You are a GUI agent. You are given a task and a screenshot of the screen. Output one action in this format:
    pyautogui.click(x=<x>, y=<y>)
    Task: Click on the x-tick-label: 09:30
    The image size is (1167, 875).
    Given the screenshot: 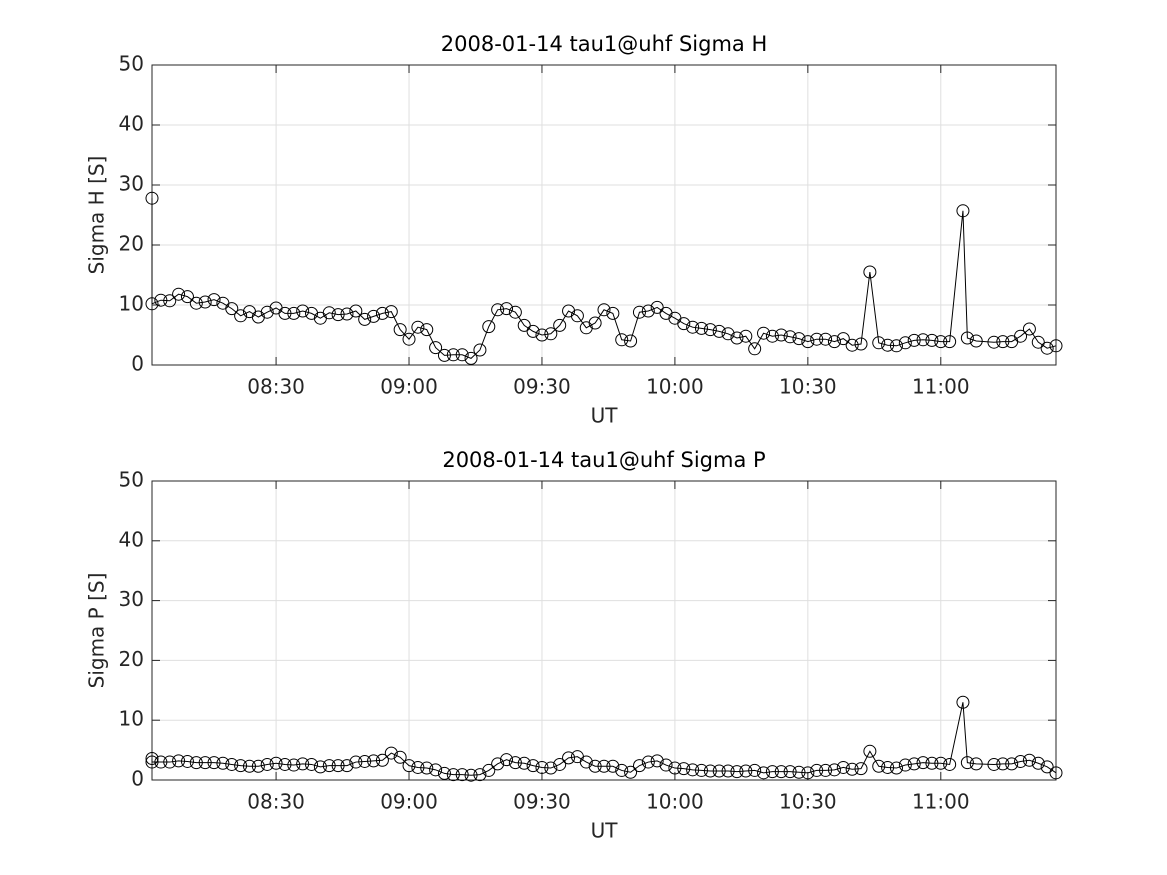 What is the action you would take?
    pyautogui.click(x=542, y=387)
    